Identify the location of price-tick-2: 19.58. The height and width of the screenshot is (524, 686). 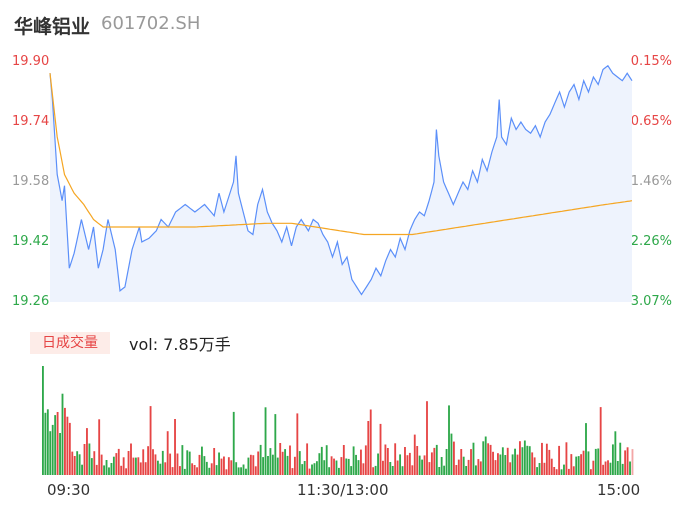
(31, 181).